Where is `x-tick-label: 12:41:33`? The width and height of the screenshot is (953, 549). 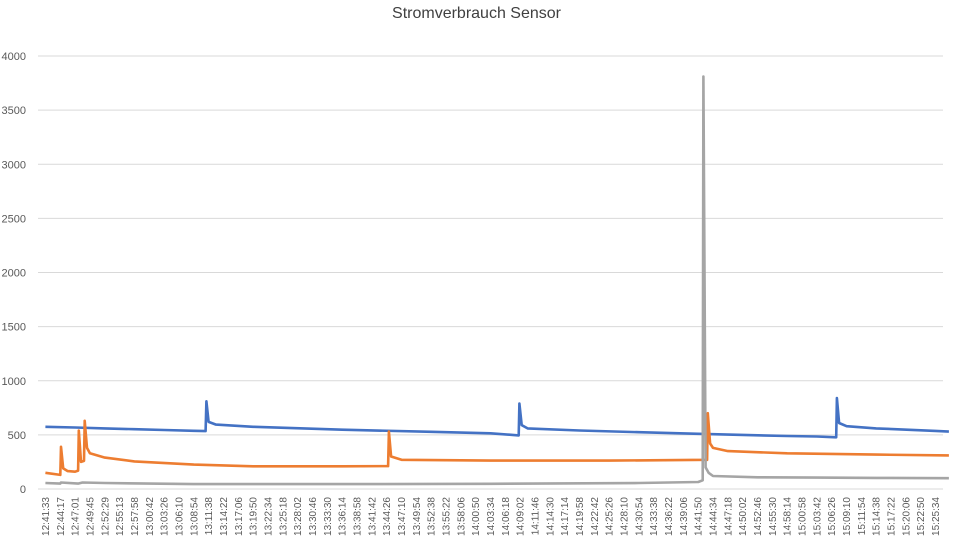 x-tick-label: 12:41:33 is located at coordinates (46, 516).